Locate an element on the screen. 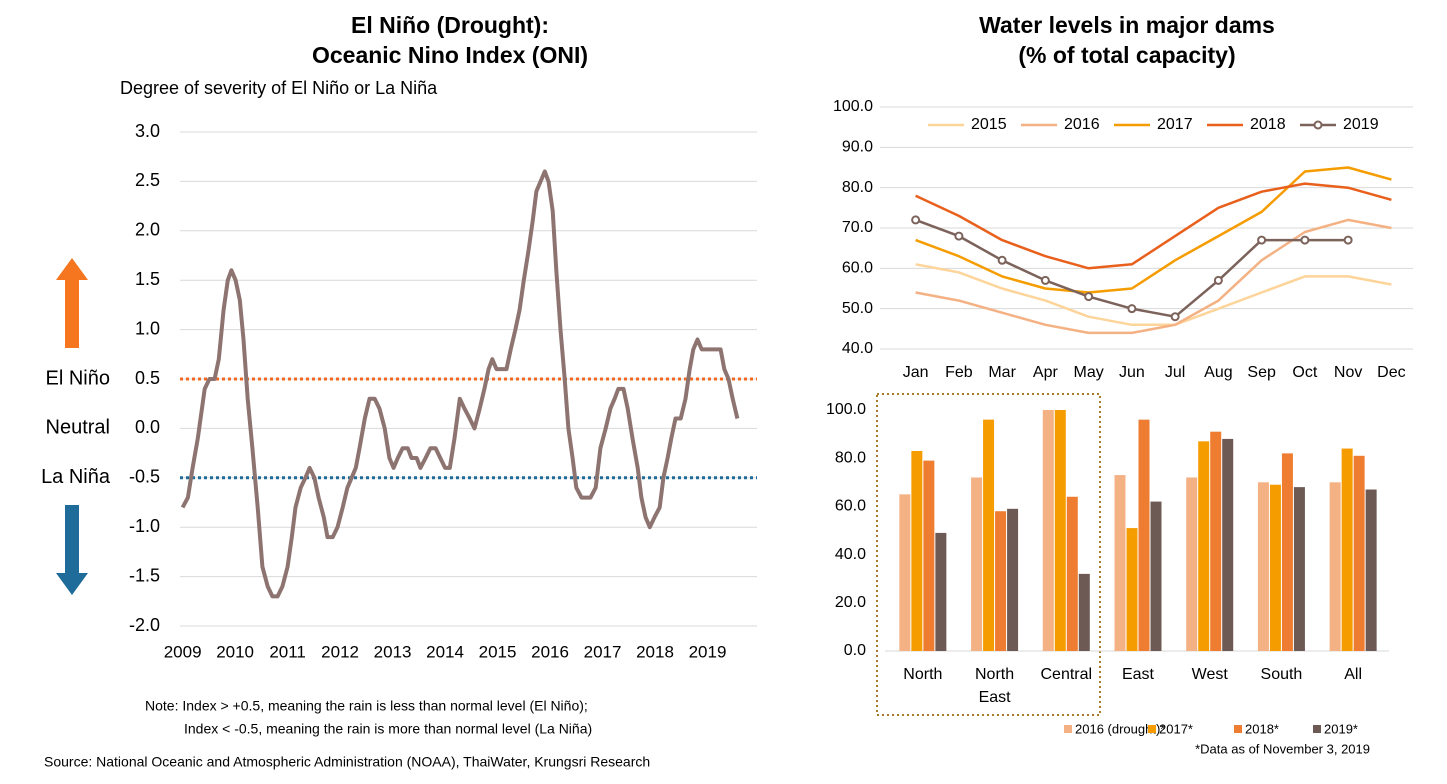 The height and width of the screenshot is (784, 1447). y-tick-label: 70.0 is located at coordinates (857, 227).